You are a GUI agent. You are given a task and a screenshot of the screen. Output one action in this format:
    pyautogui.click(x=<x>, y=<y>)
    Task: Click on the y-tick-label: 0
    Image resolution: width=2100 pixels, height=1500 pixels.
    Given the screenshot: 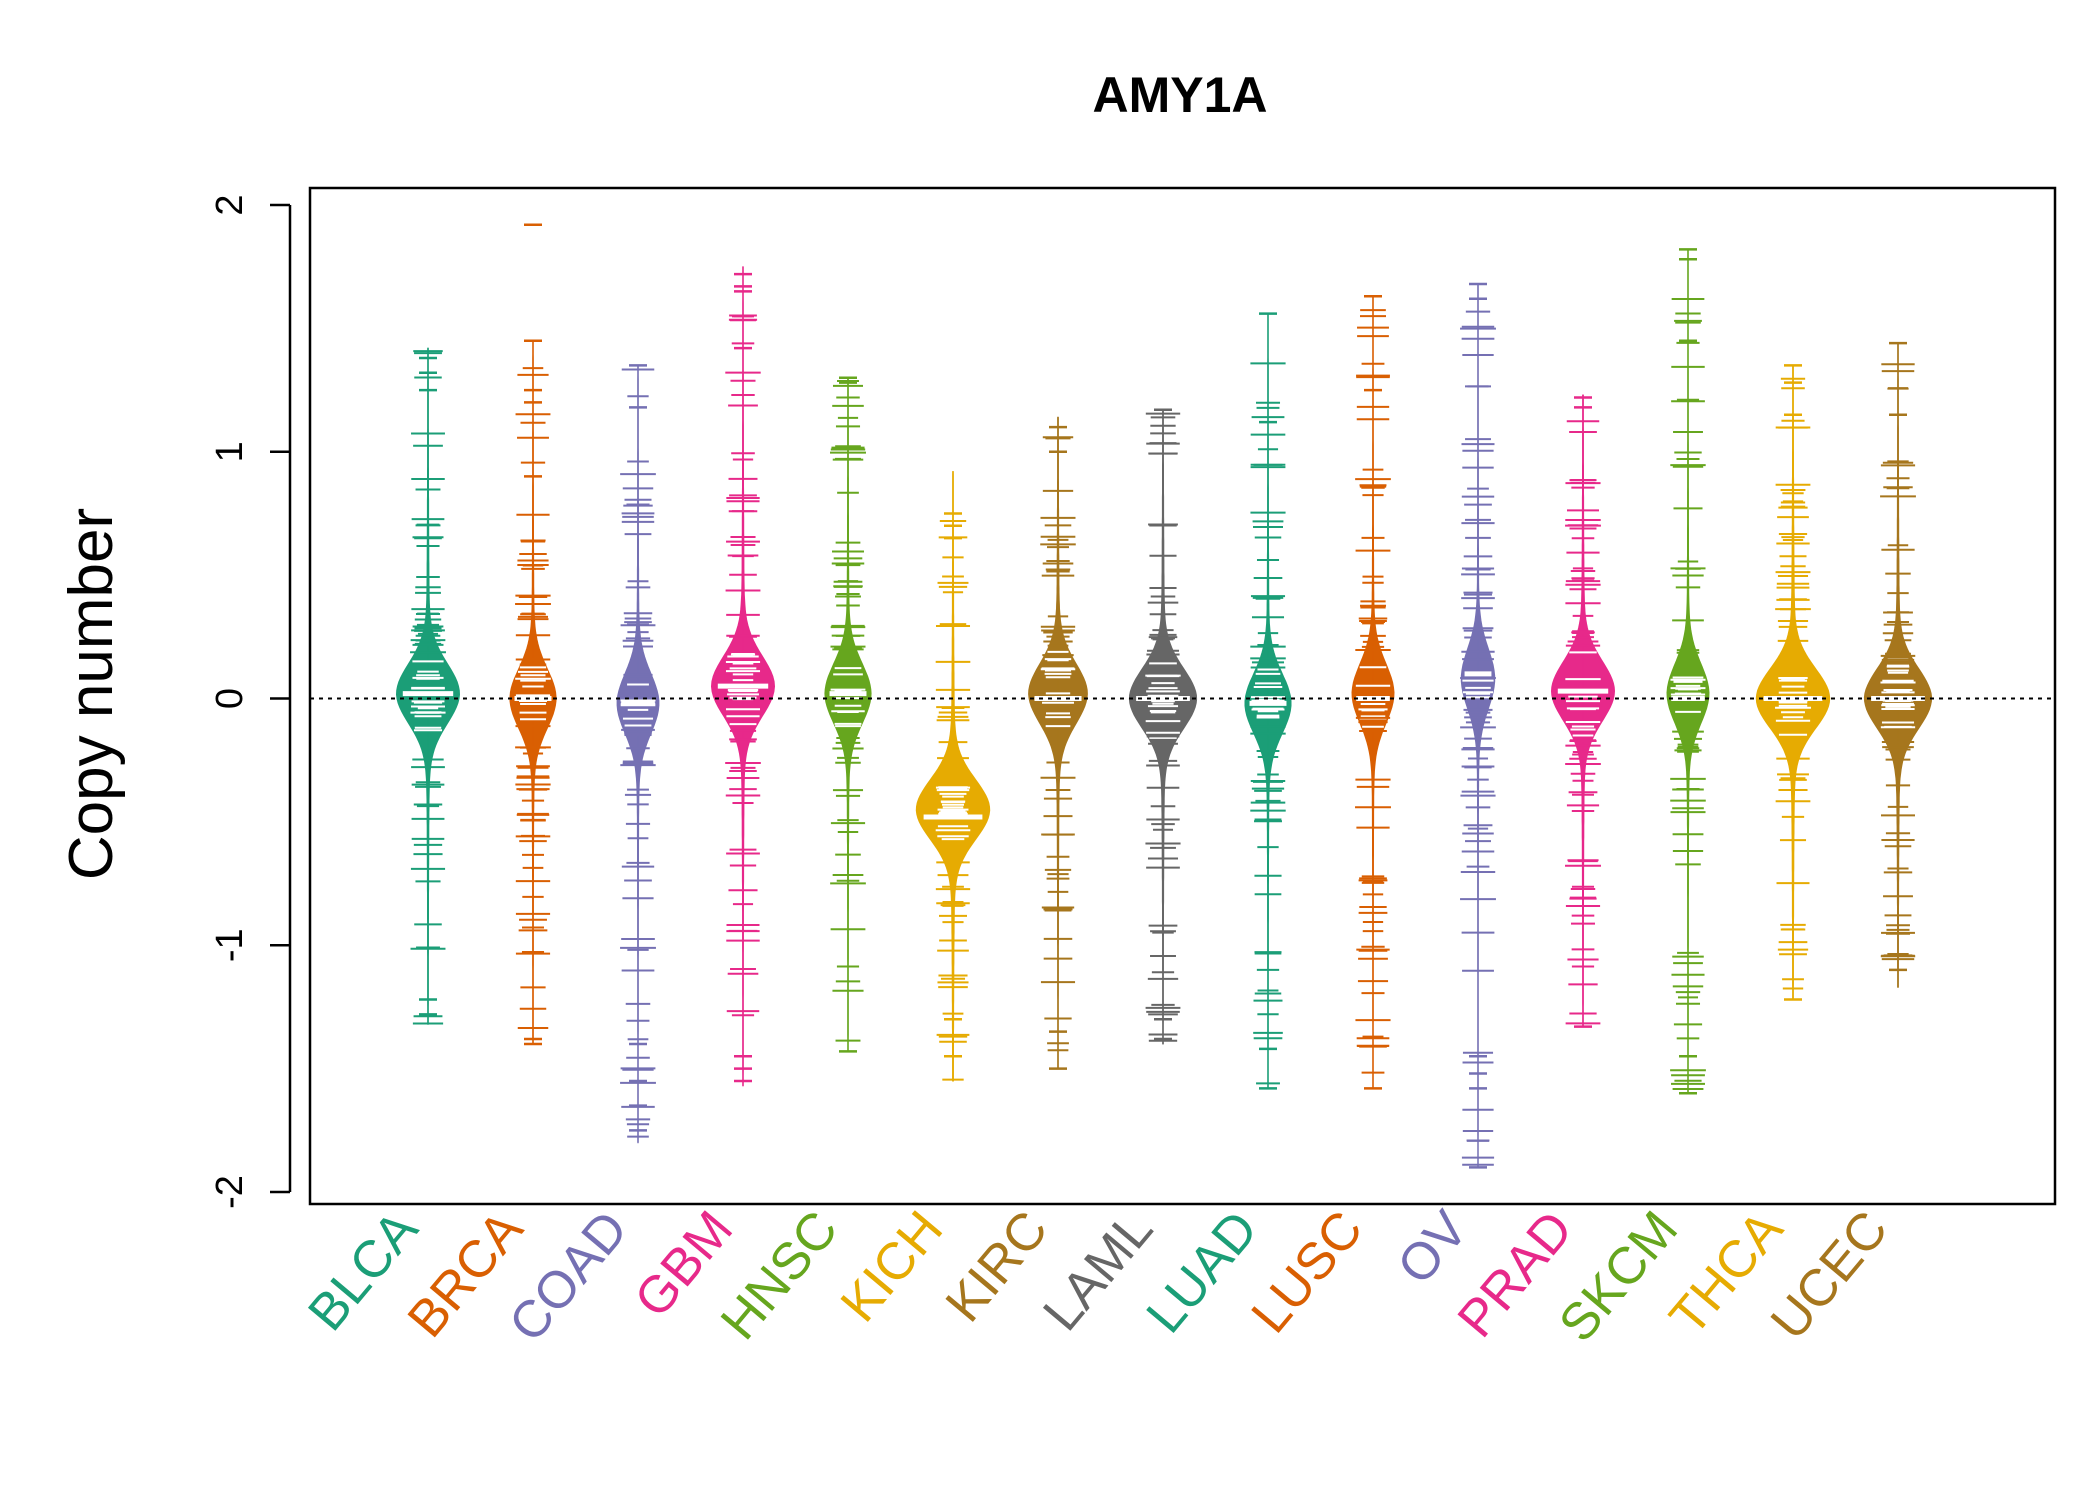 What is the action you would take?
    pyautogui.click(x=230, y=698)
    